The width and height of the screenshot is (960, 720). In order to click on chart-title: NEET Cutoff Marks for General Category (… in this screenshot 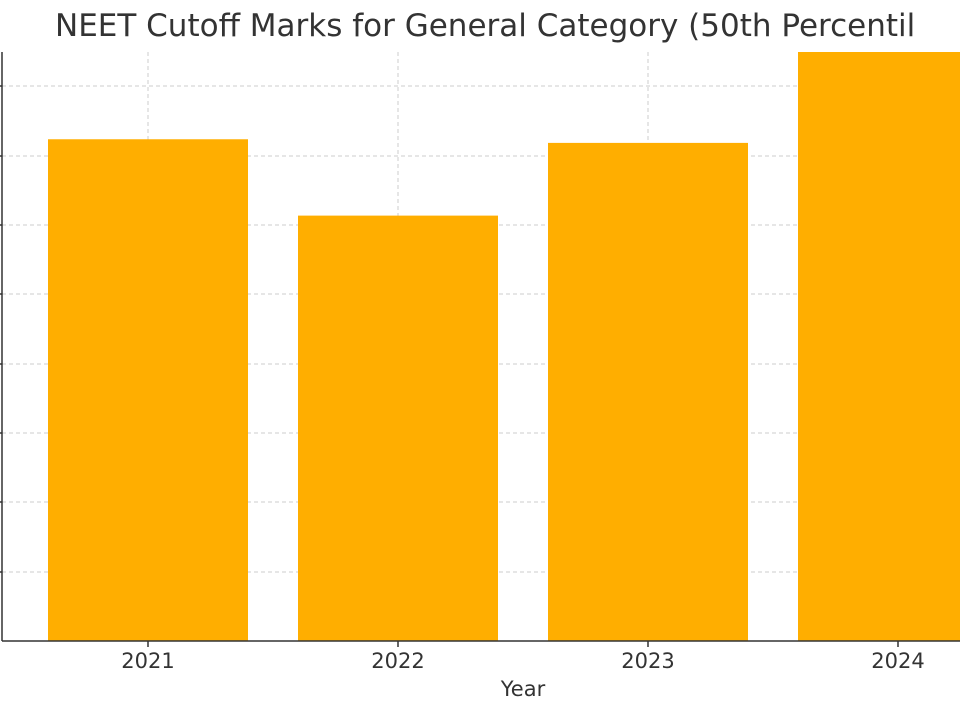, I will do `click(485, 26)`.